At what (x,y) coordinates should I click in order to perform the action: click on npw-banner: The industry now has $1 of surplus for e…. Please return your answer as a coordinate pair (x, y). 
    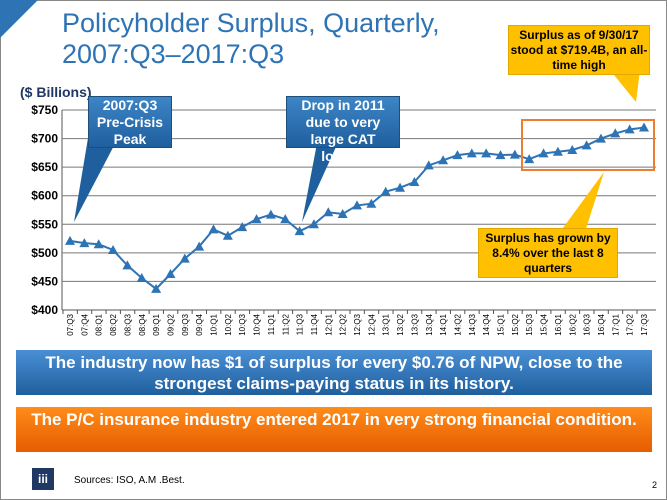
    Looking at the image, I should click on (334, 372).